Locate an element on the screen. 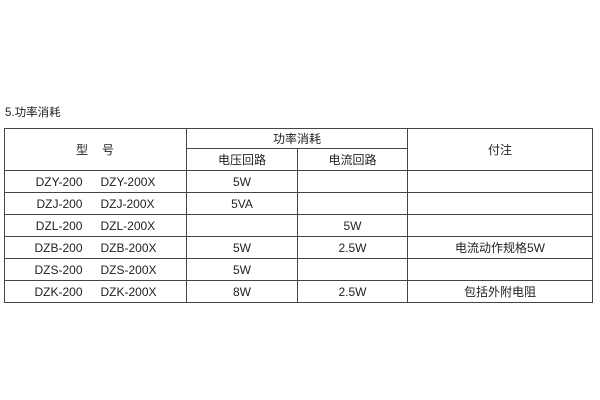 The image size is (600, 400). model-name-x: DZS-200X is located at coordinates (128, 269).